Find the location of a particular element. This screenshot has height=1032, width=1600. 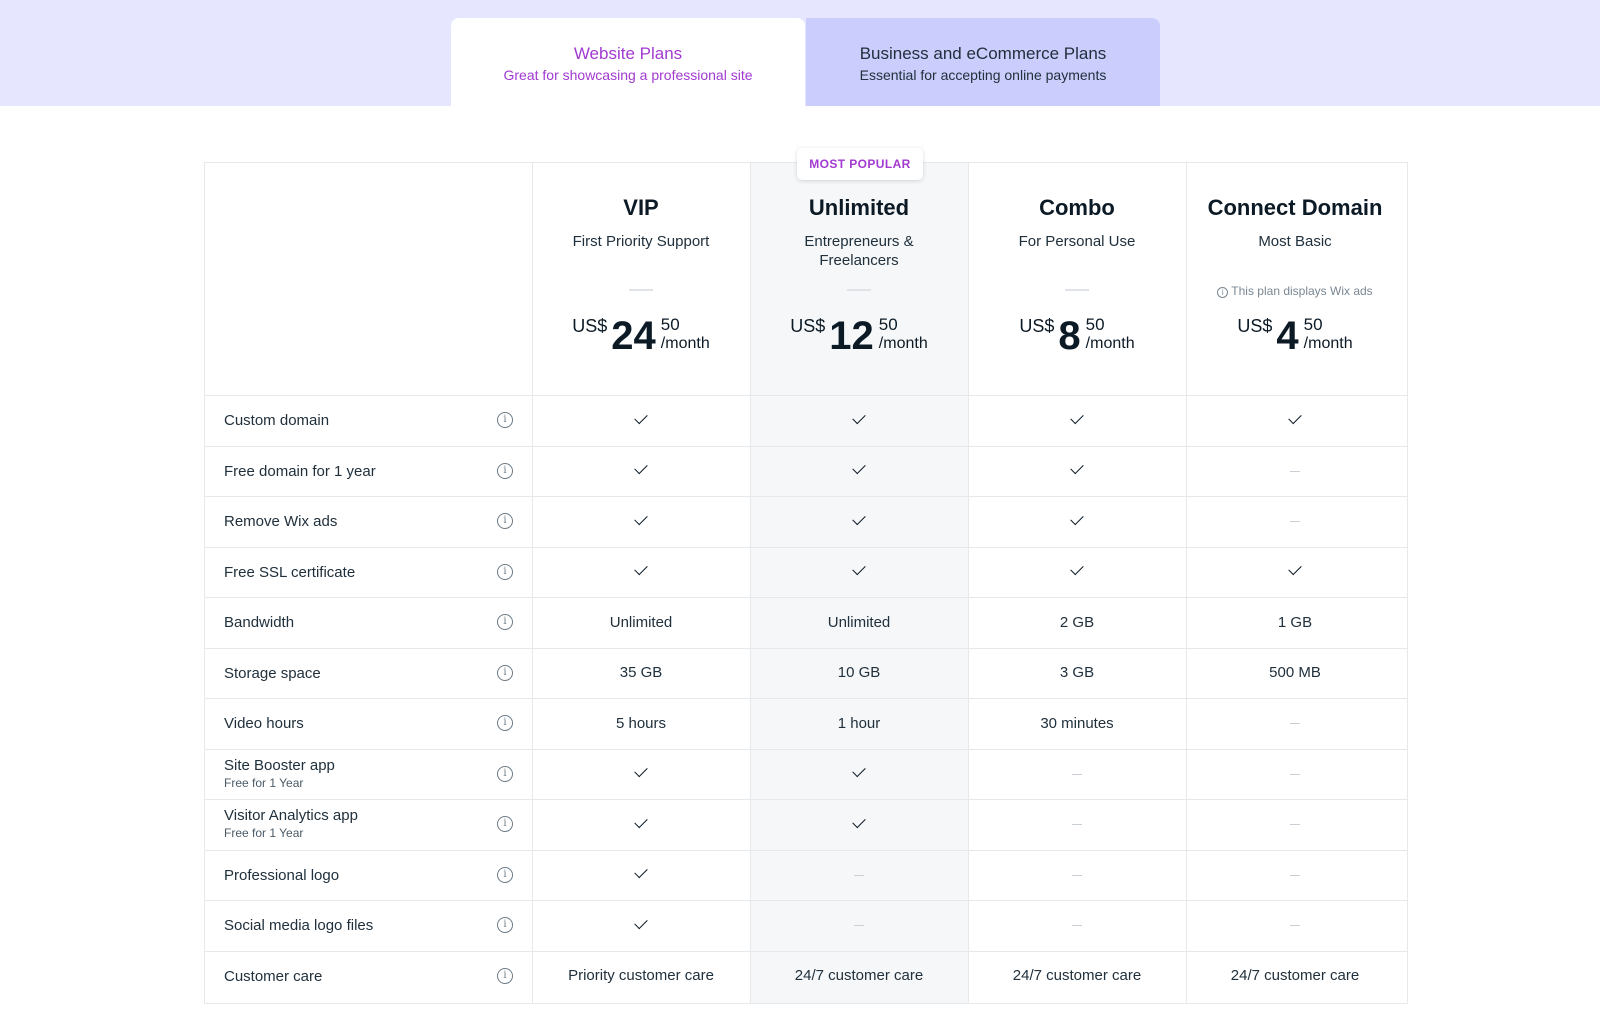

feature-cell: Unlimited is located at coordinates (641, 622).